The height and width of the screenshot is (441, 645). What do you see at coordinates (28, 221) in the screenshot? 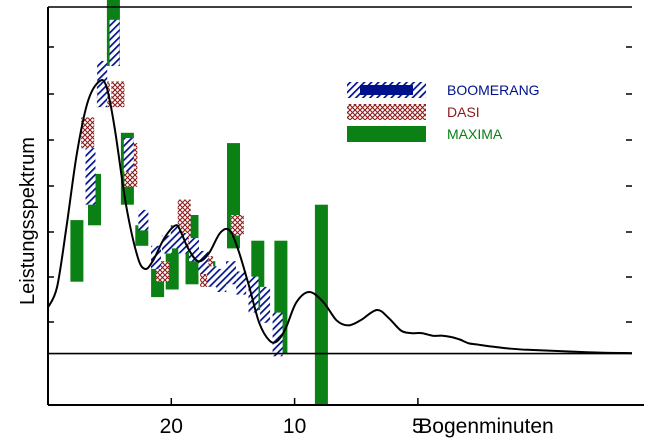
I see `y-axis-label: Leistungsspektrum` at bounding box center [28, 221].